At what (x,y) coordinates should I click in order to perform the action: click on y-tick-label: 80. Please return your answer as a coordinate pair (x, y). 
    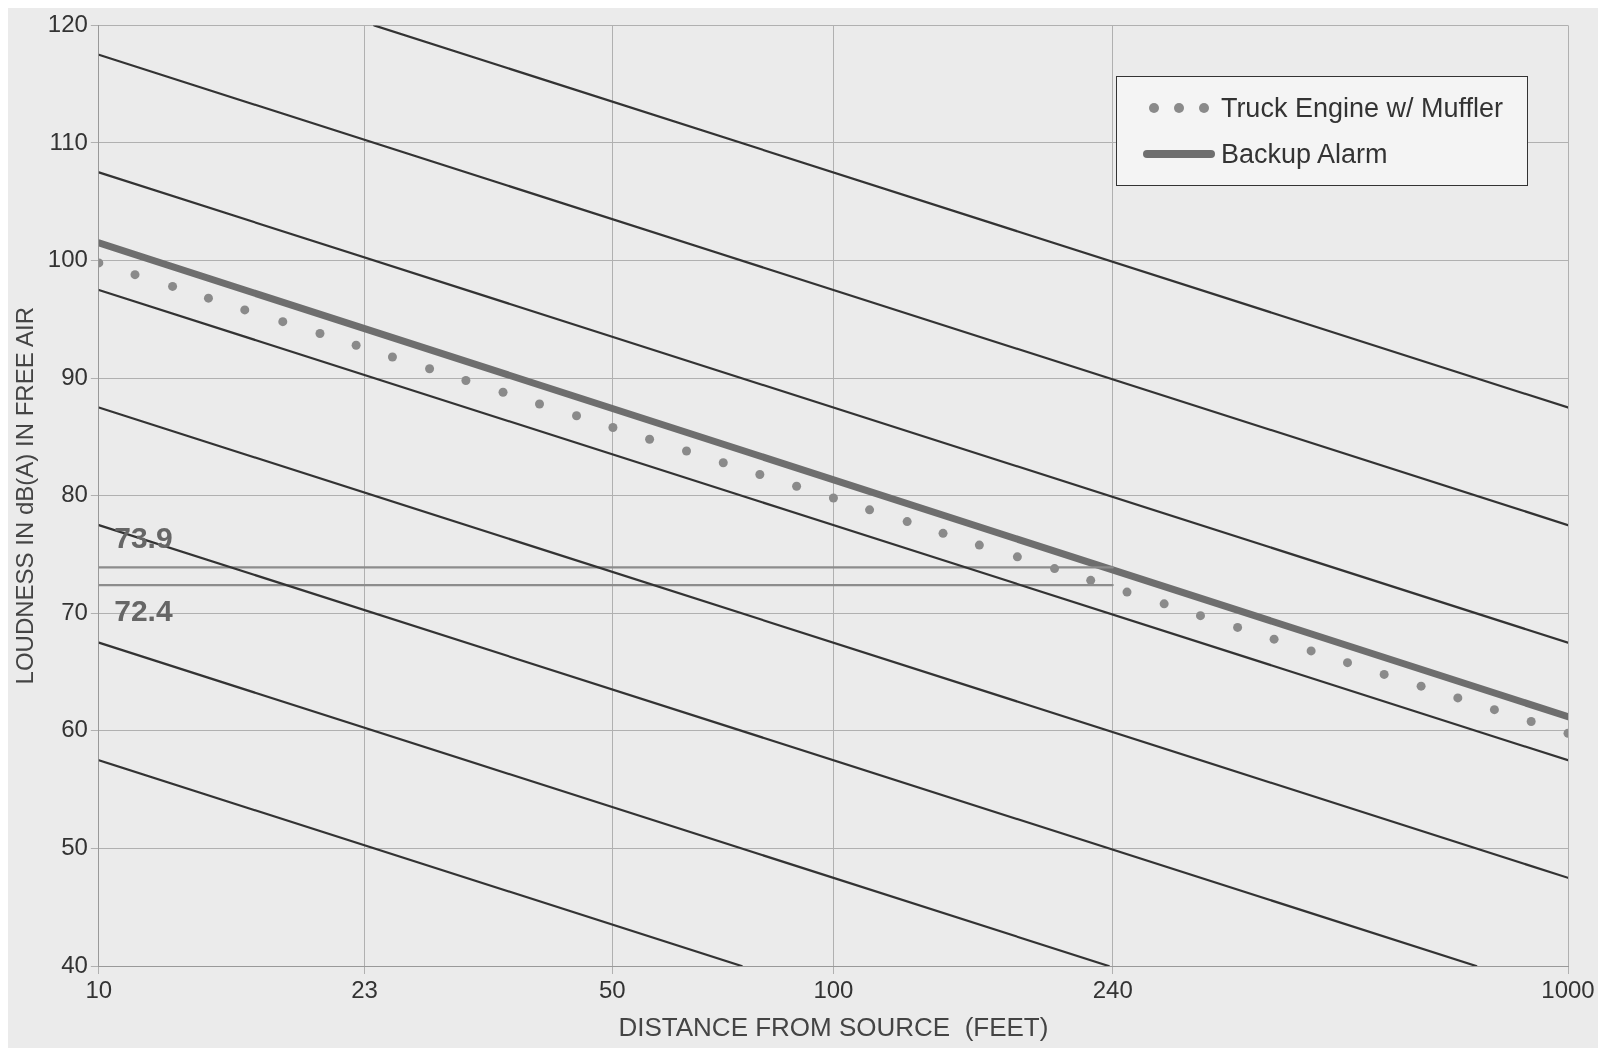
    Looking at the image, I should click on (74, 494).